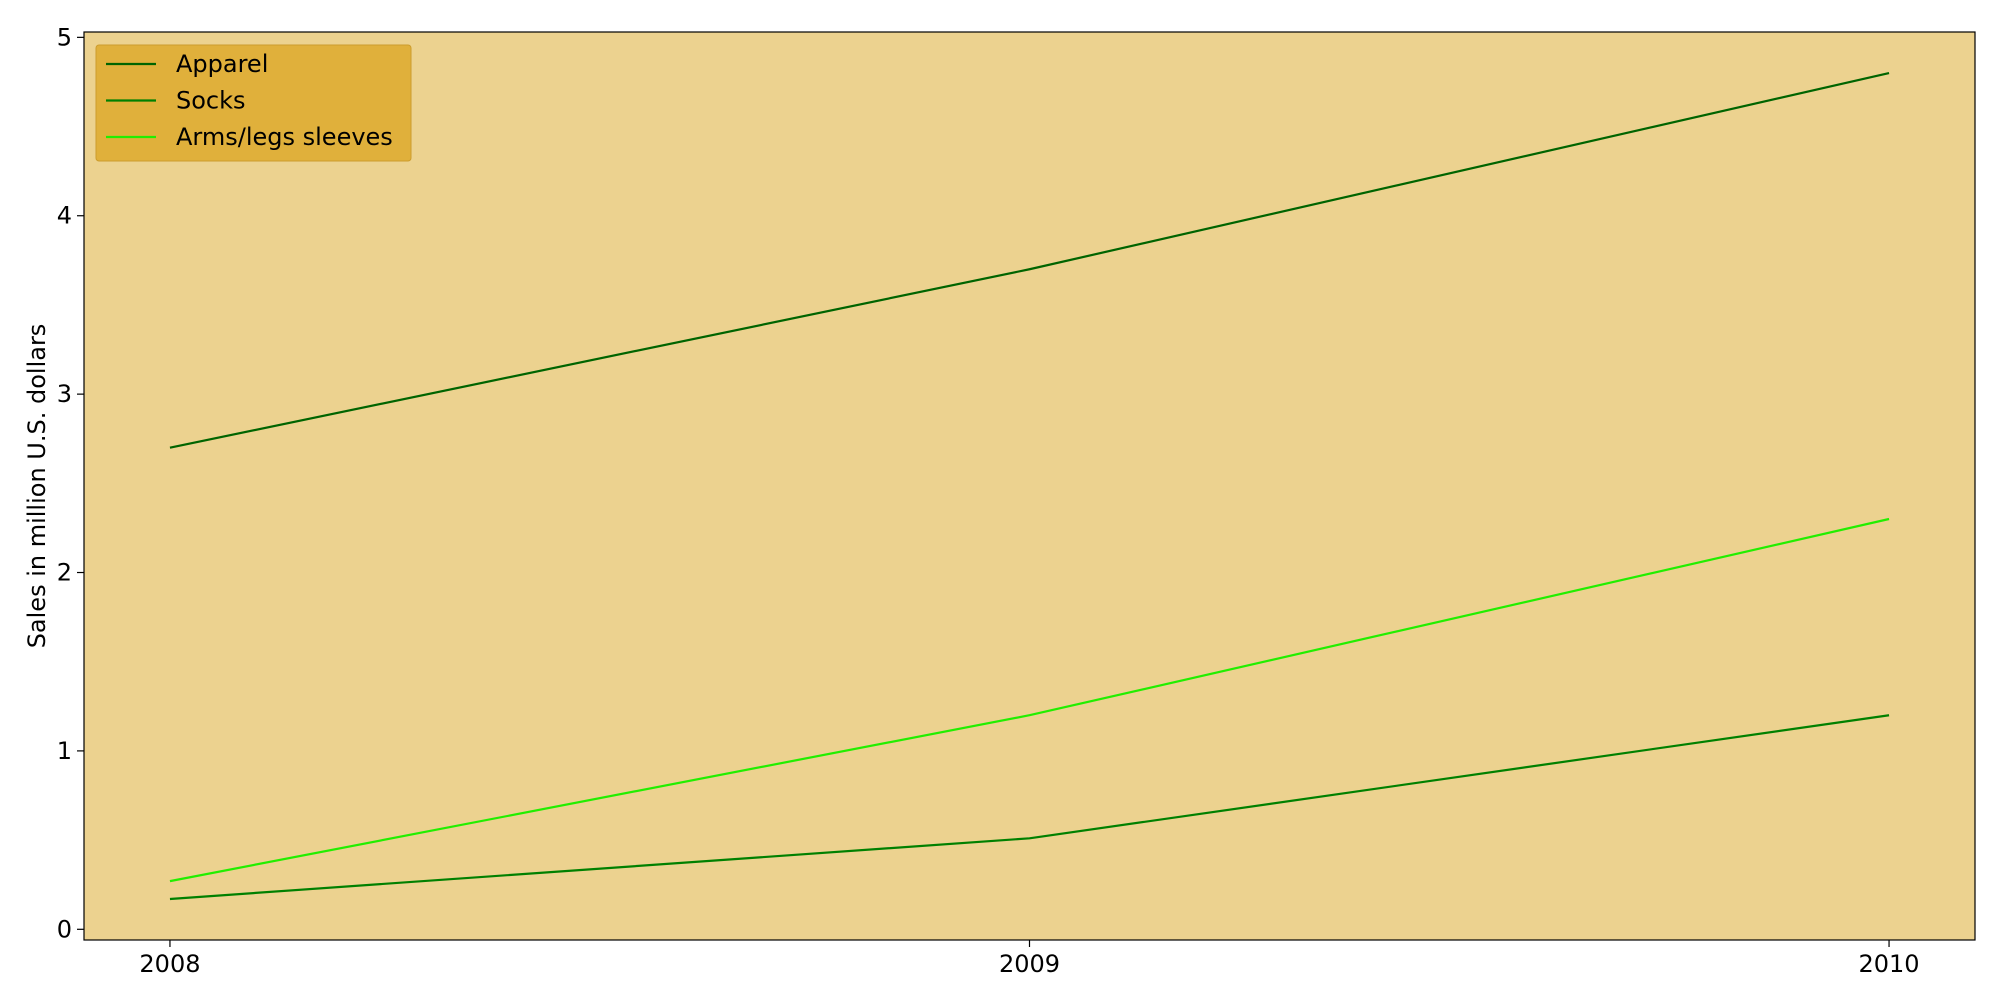 This screenshot has width=2000, height=1004. I want to click on legend-item-arms-legs-sleeves: Arms/legs sleeves, so click(249, 137).